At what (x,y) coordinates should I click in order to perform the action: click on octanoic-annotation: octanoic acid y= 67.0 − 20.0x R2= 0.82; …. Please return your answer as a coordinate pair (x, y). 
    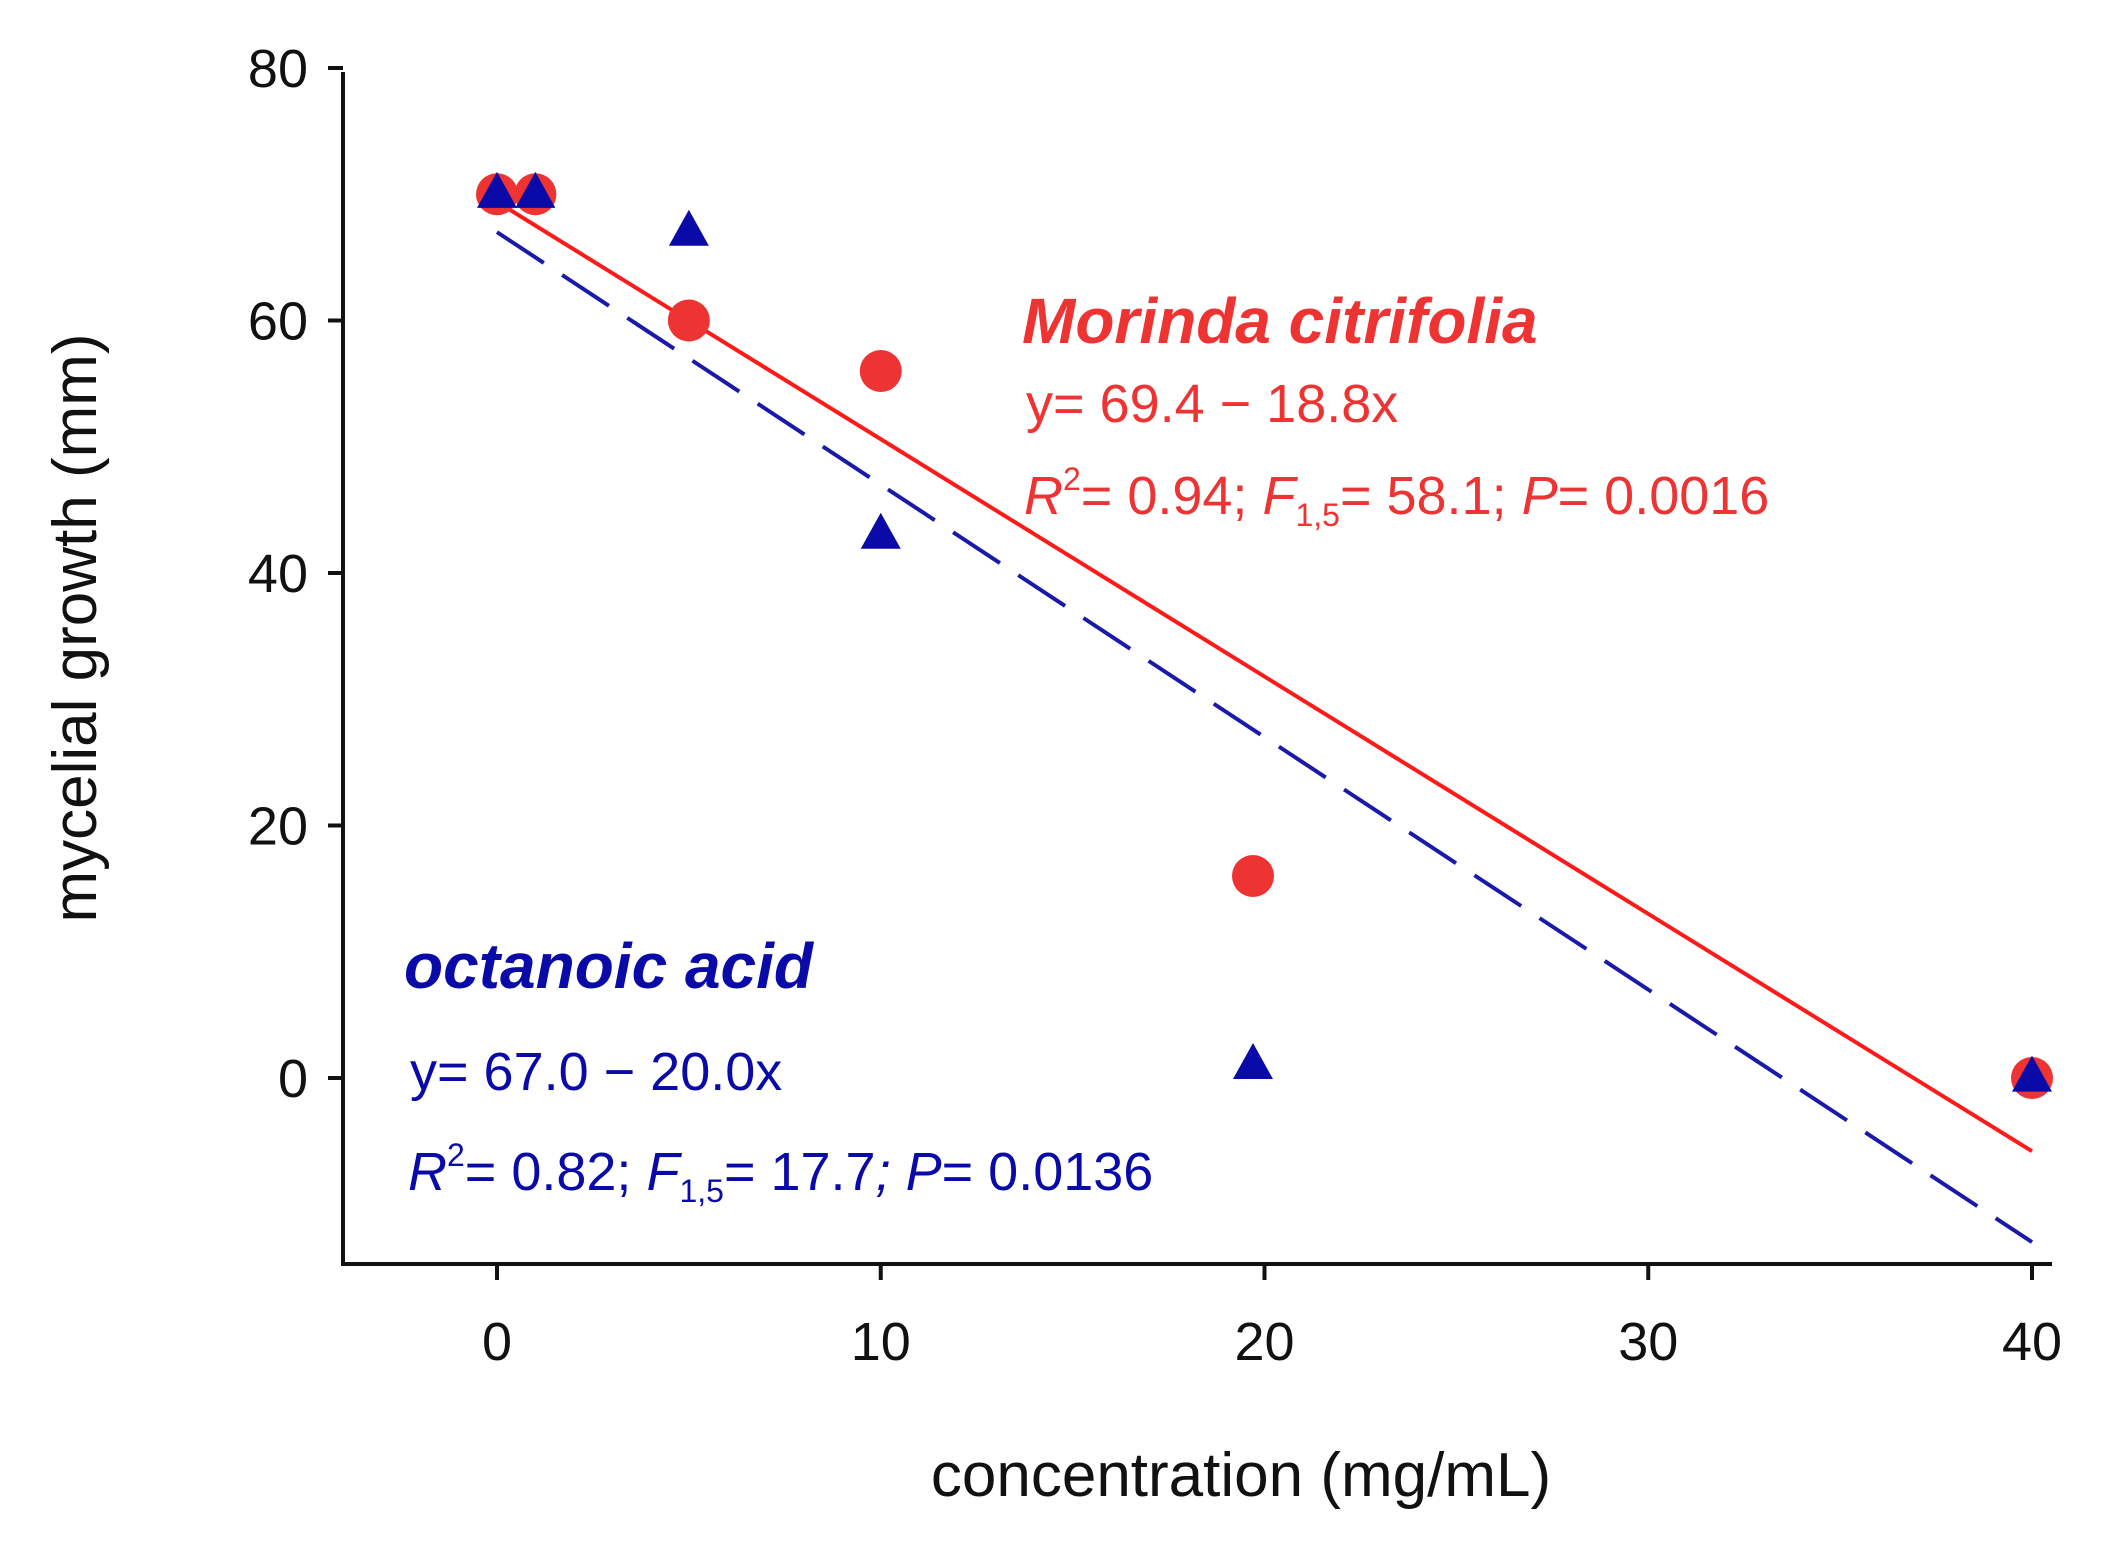
    Looking at the image, I should click on (778, 1069).